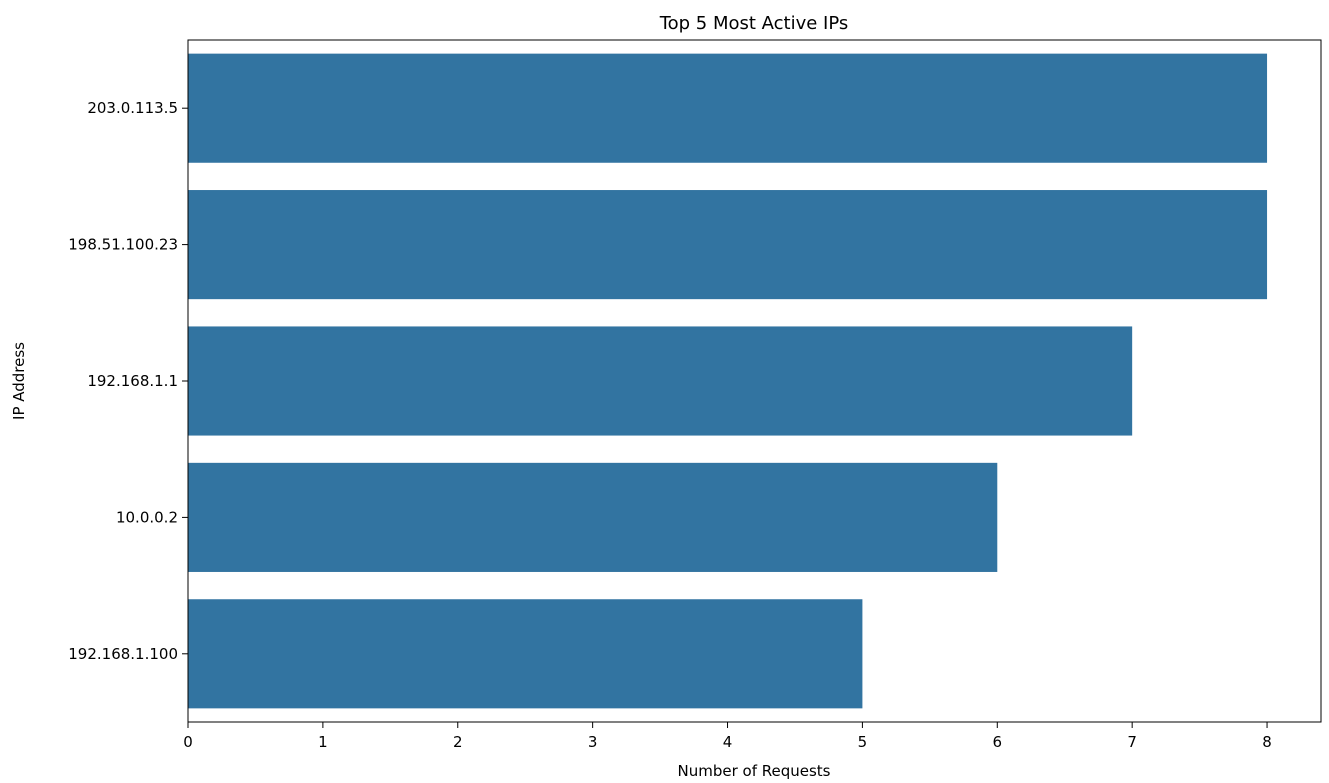 This screenshot has width=1329, height=783. Describe the element at coordinates (458, 742) in the screenshot. I see `x-tick-label: 2` at that location.